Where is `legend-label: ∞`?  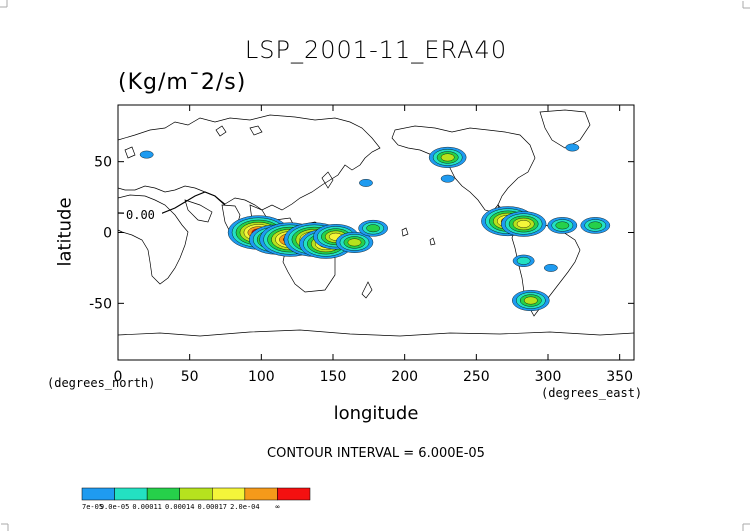
legend-label: ∞ is located at coordinates (277, 507).